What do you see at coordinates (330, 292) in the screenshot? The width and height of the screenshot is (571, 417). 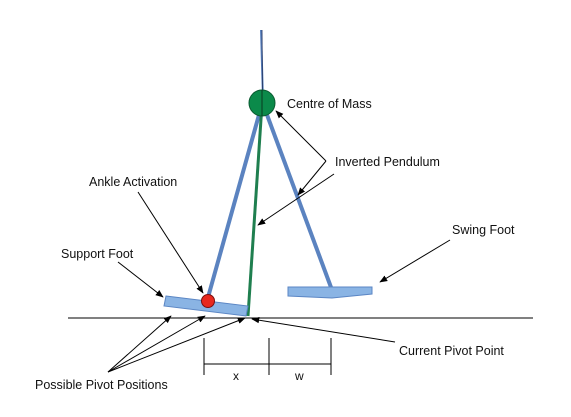 I see `swing-foot` at bounding box center [330, 292].